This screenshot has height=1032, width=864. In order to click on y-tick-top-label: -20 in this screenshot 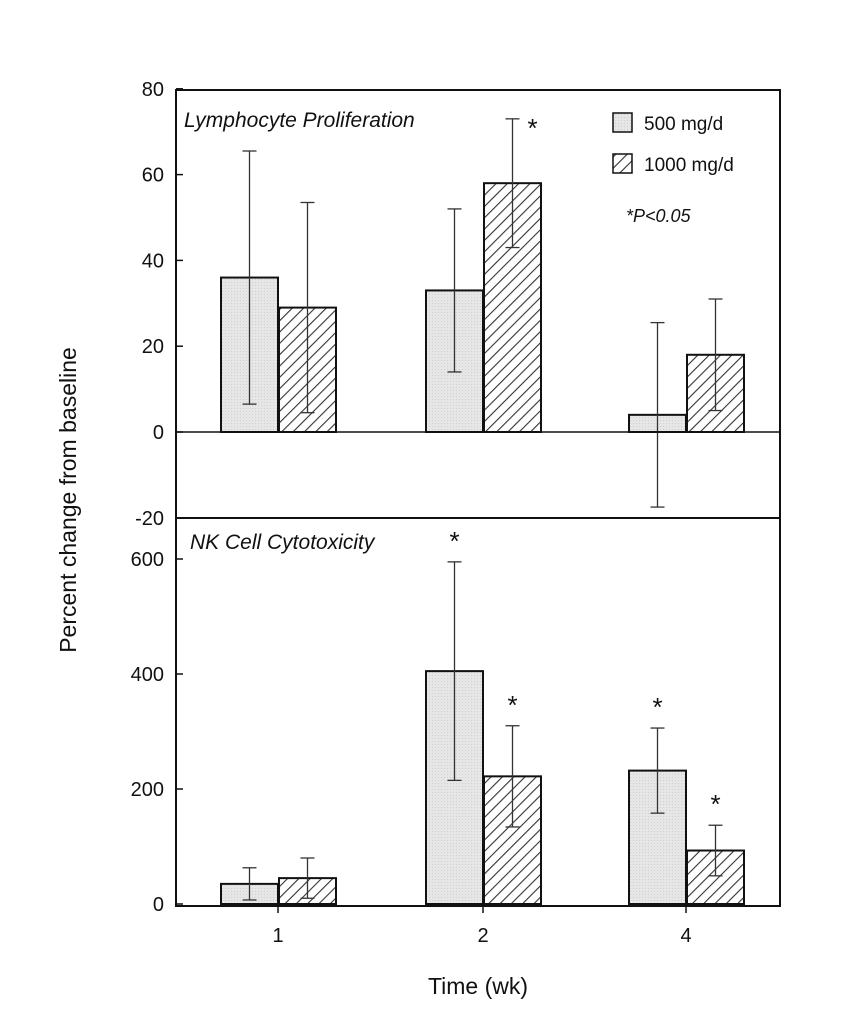, I will do `click(149, 519)`.